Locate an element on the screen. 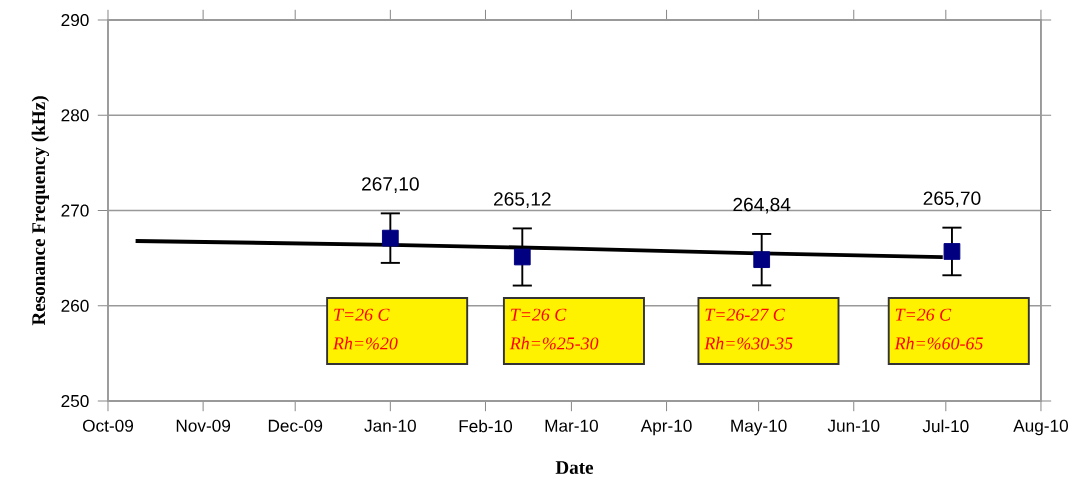 The image size is (1088, 492). x-tick-label: Jul-10 is located at coordinates (945, 426).